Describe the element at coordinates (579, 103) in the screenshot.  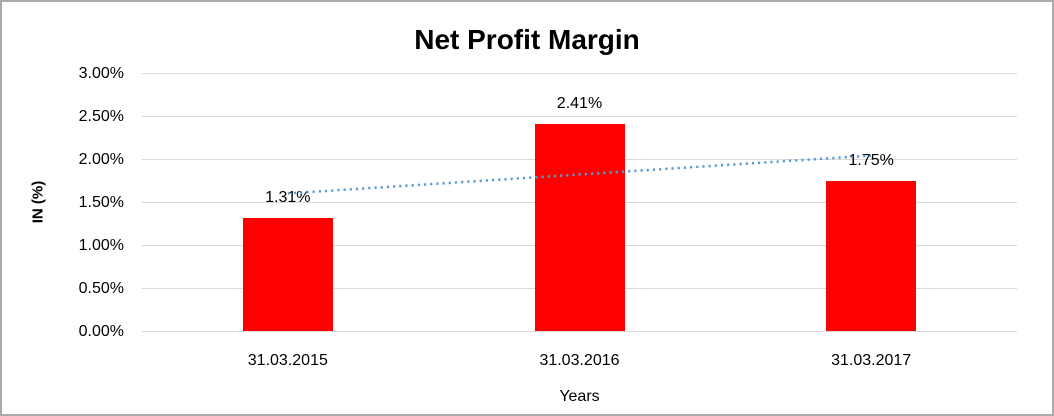
I see `bar-value-label: 2.41%` at that location.